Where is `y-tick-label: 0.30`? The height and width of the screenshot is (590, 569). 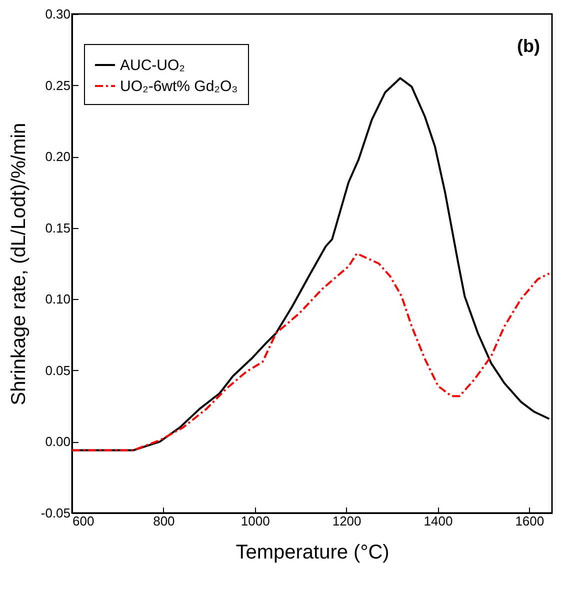 y-tick-label: 0.30 is located at coordinates (57, 14).